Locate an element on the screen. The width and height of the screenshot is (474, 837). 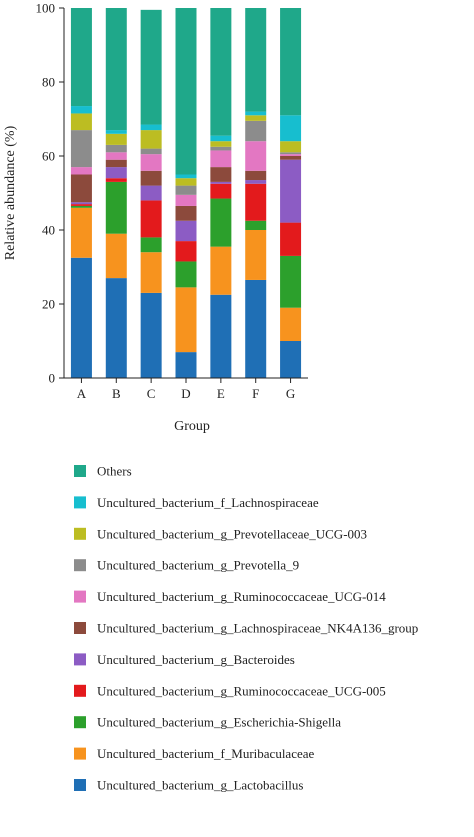
x-tick-label: A is located at coordinates (82, 393).